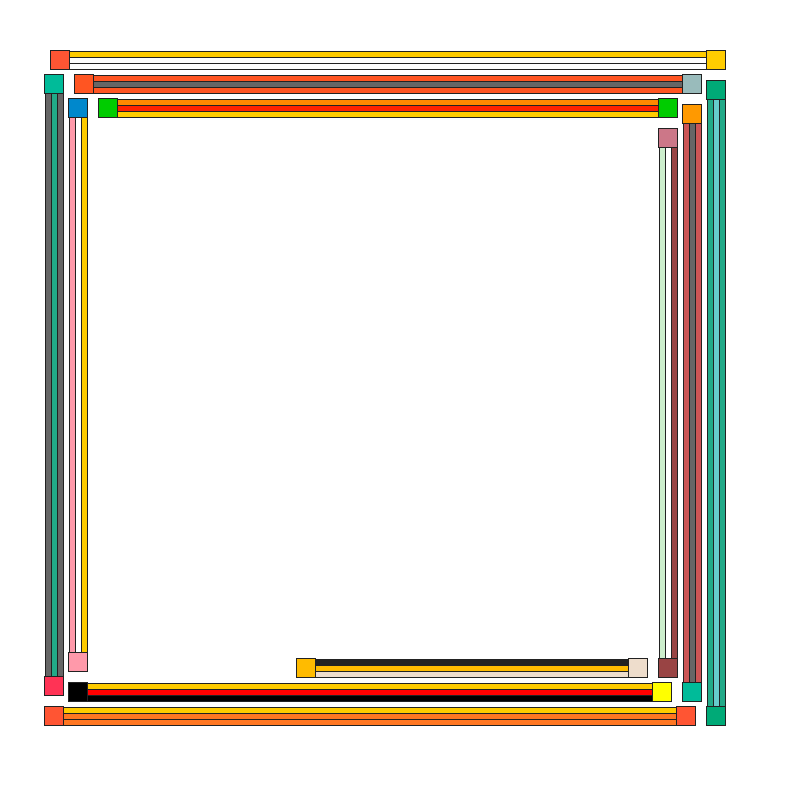 The width and height of the screenshot is (800, 800). What do you see at coordinates (78, 662) in the screenshot?
I see `left-bar-2-end-cap` at bounding box center [78, 662].